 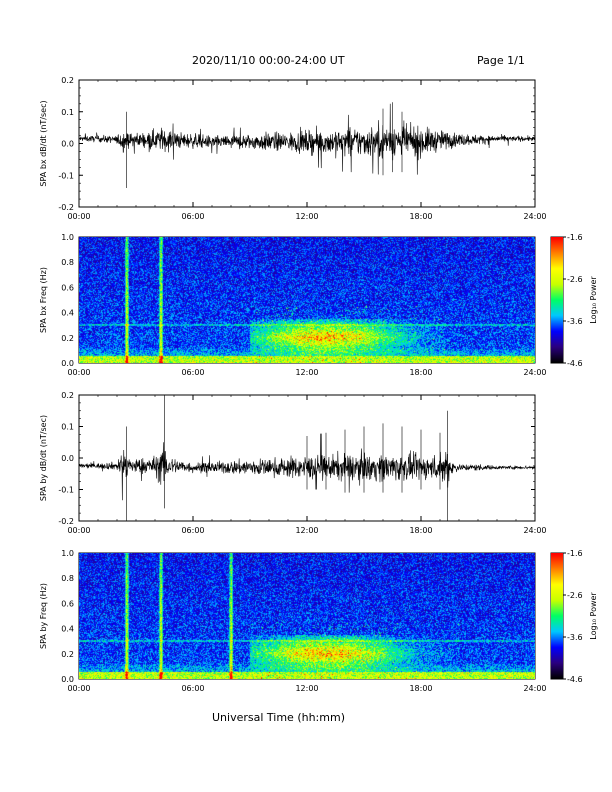 I want to click on panel-2-ytick-label: 1.0, so click(x=67, y=237).